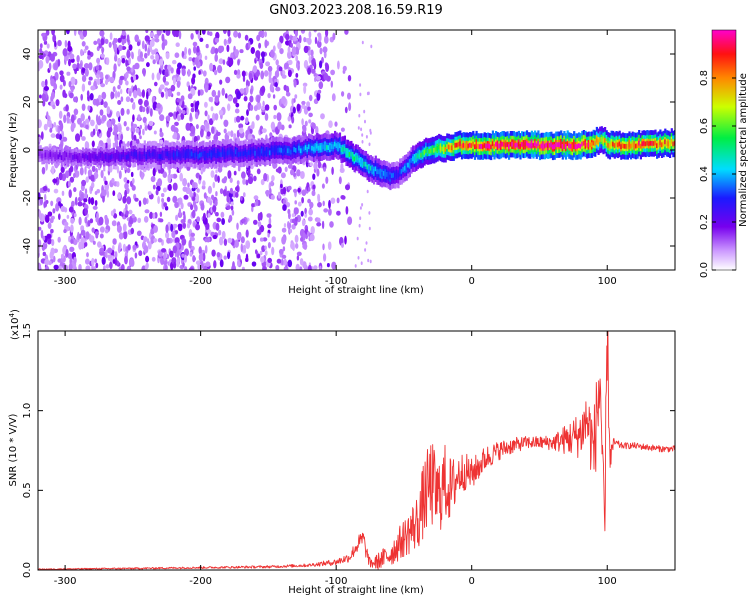 This screenshot has height=600, width=750. Describe the element at coordinates (336, 281) in the screenshot. I see `spectrogram-x-tick-label: -100` at that location.